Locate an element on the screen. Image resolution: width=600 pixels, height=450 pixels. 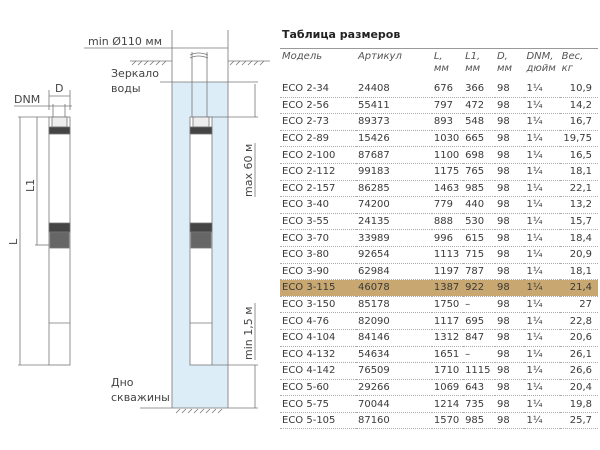
column-header-text: Вес, is located at coordinates (572, 56).